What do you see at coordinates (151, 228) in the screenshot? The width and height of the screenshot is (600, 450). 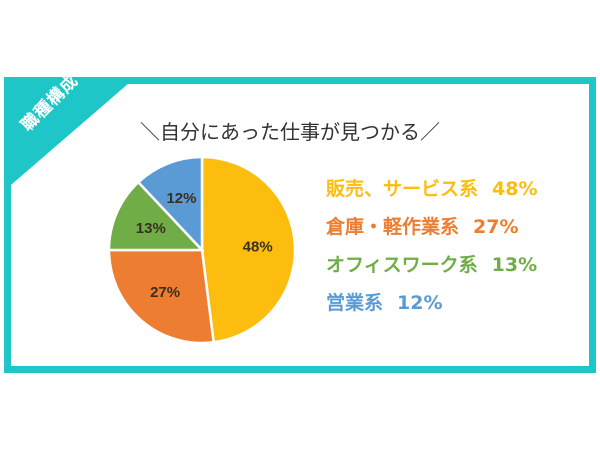 I see `slice-label-2: 13%` at bounding box center [151, 228].